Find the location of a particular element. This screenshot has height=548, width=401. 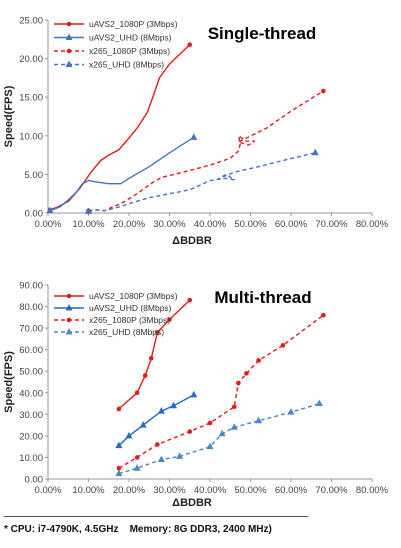

multi-x-axis-label: ΔBDBR is located at coordinates (192, 503).